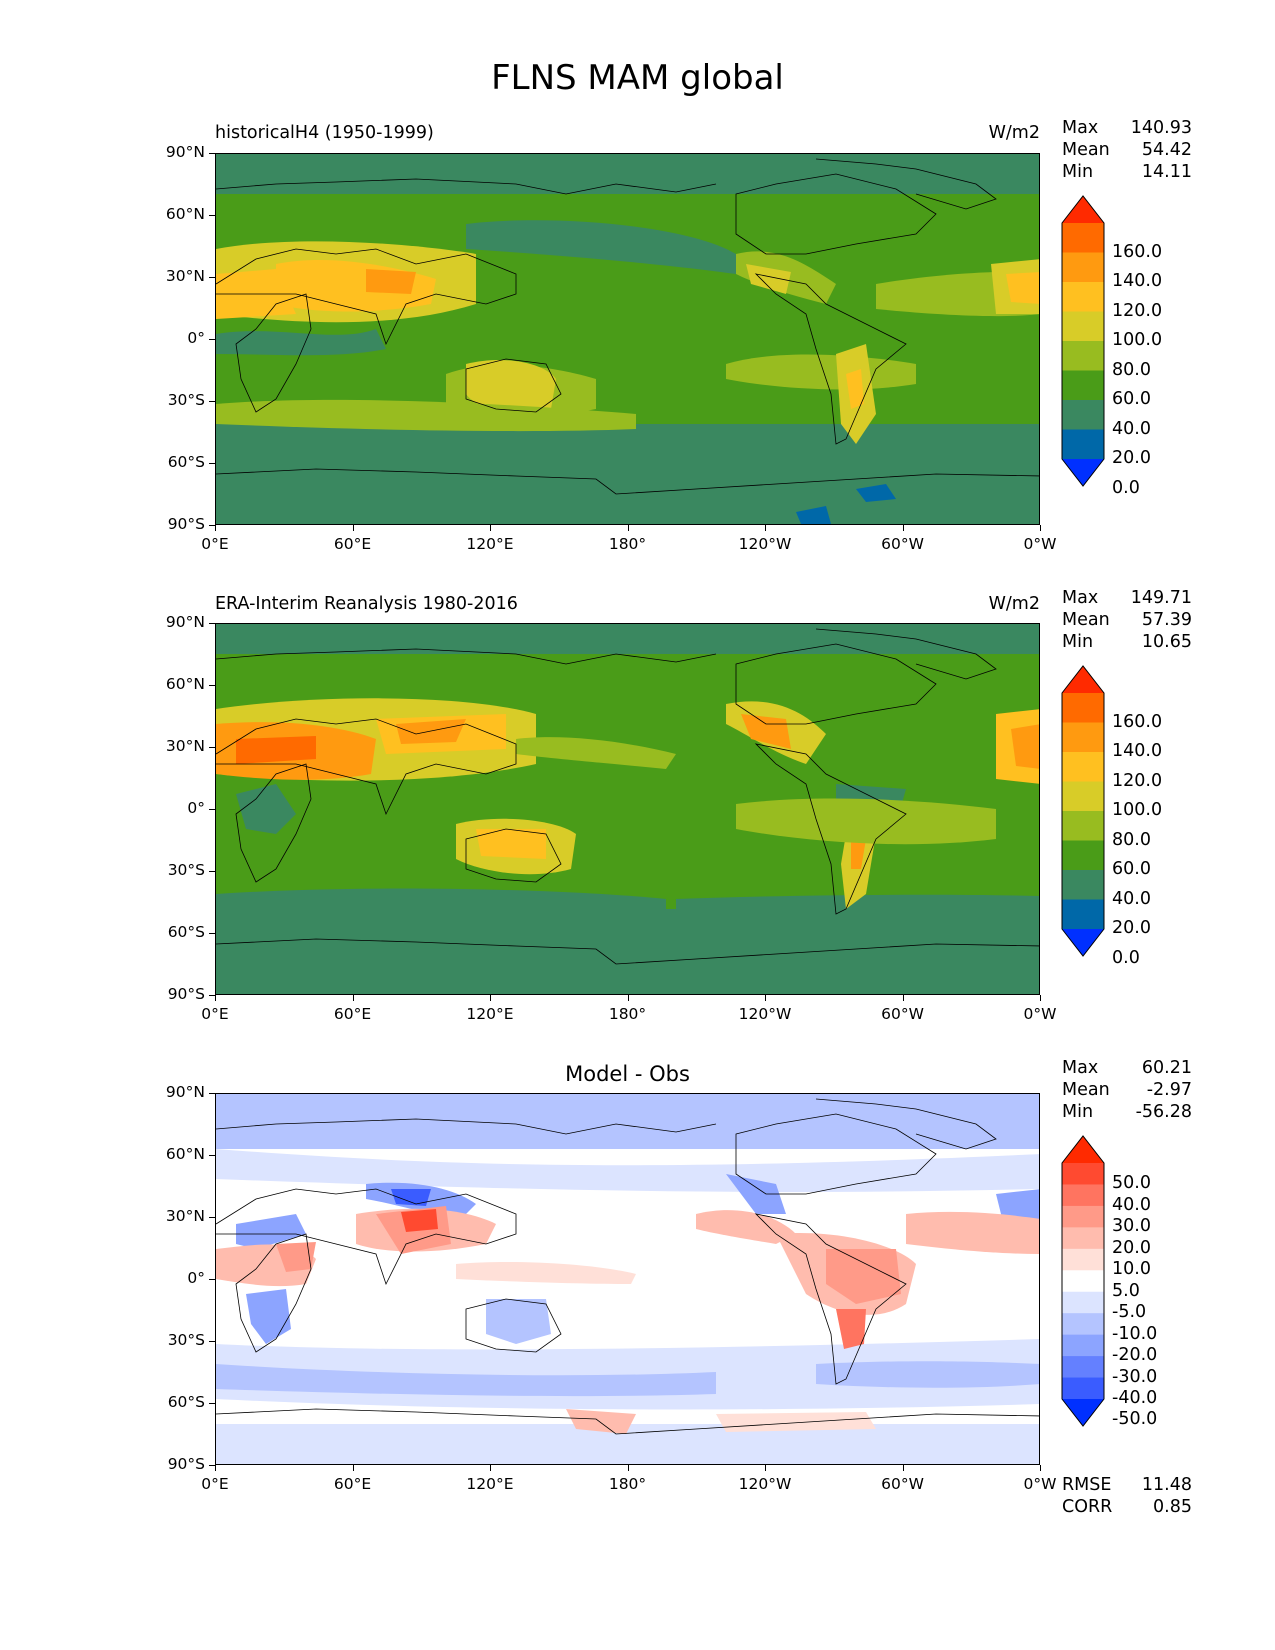 The image size is (1275, 1650). Describe the element at coordinates (1135, 1398) in the screenshot. I see `colorbar-label: -40.0` at that location.